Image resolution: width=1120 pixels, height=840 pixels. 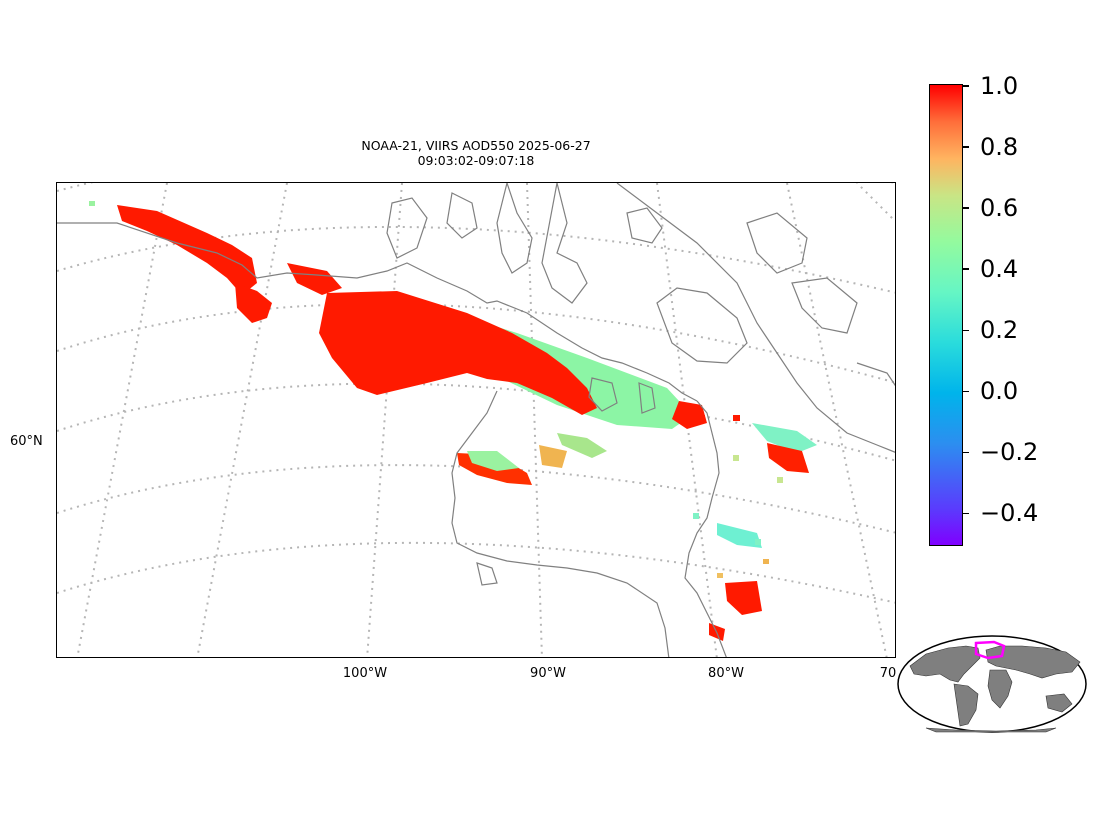 What do you see at coordinates (888, 673) in the screenshot?
I see `lon-label-70w: 70` at bounding box center [888, 673].